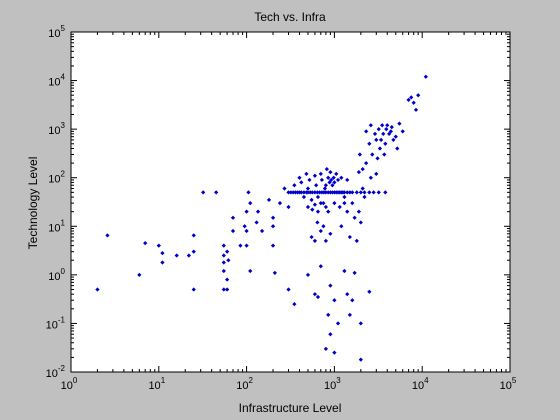 Image resolution: width=560 pixels, height=420 pixels. What do you see at coordinates (290, 408) in the screenshot?
I see `x-axis-label: Infrastructure Level` at bounding box center [290, 408].